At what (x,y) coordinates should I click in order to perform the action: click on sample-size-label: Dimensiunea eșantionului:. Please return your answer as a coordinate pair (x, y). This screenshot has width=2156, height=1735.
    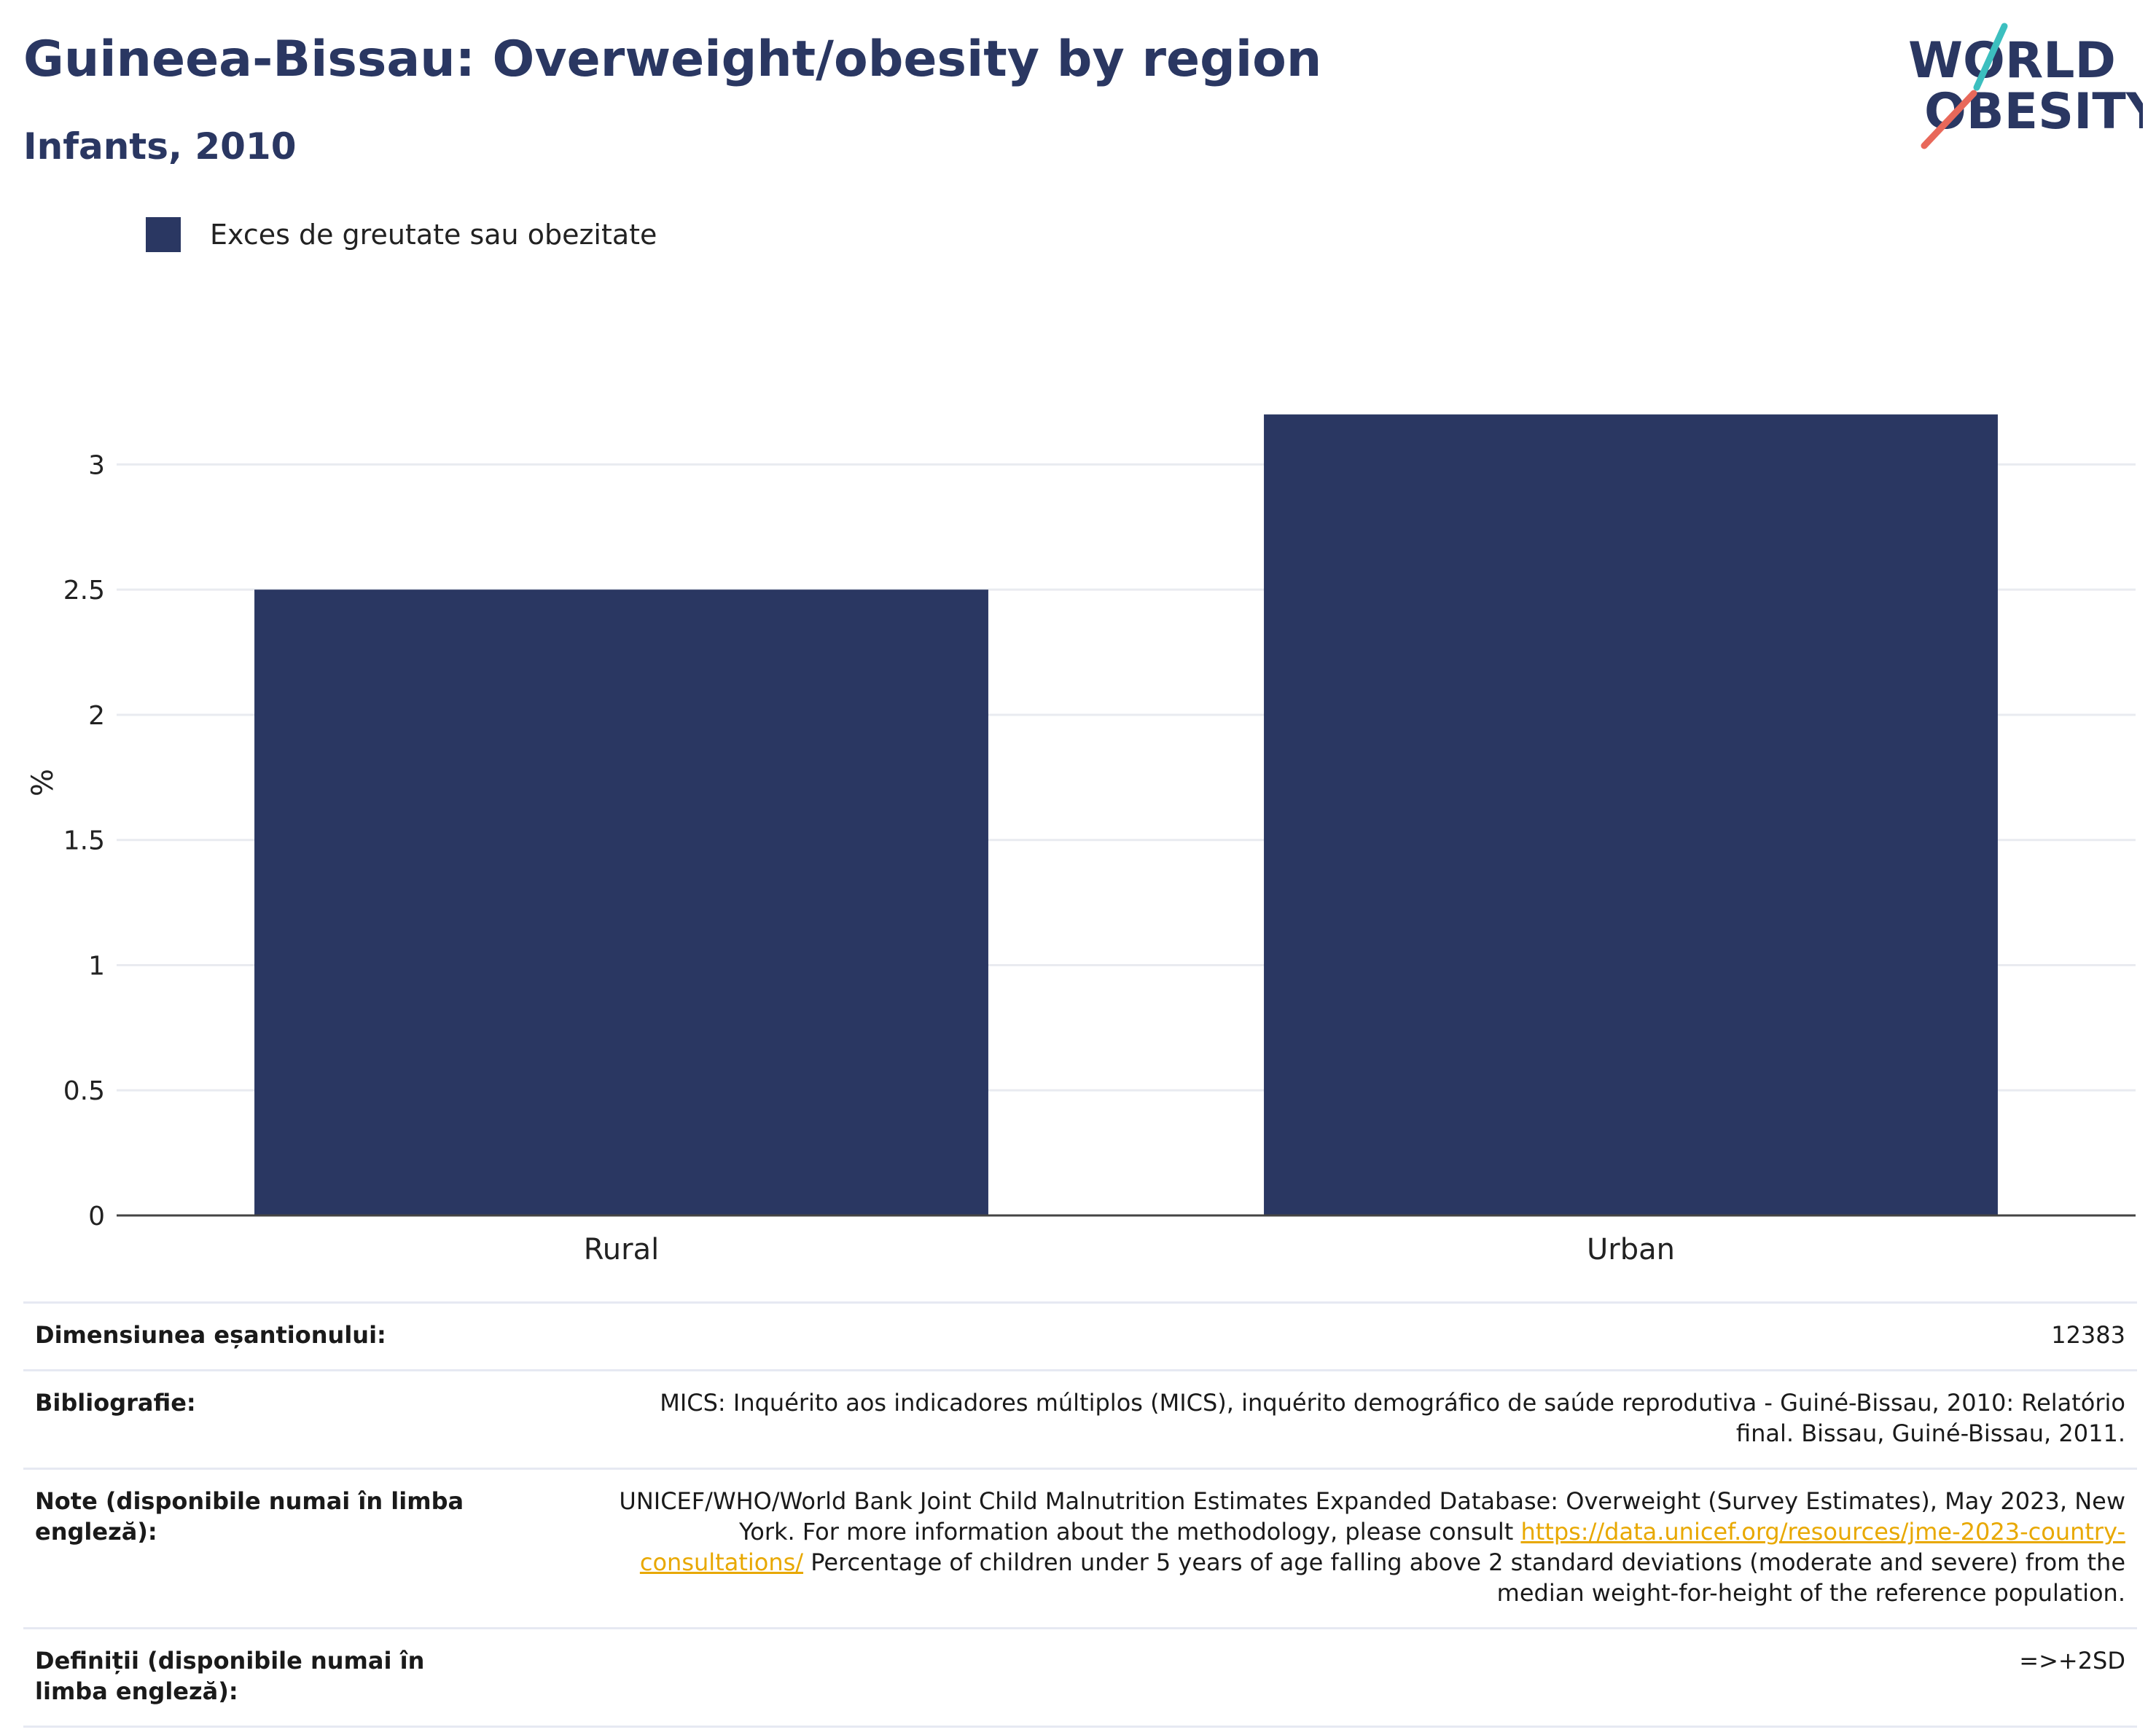
    Looking at the image, I should click on (210, 1335).